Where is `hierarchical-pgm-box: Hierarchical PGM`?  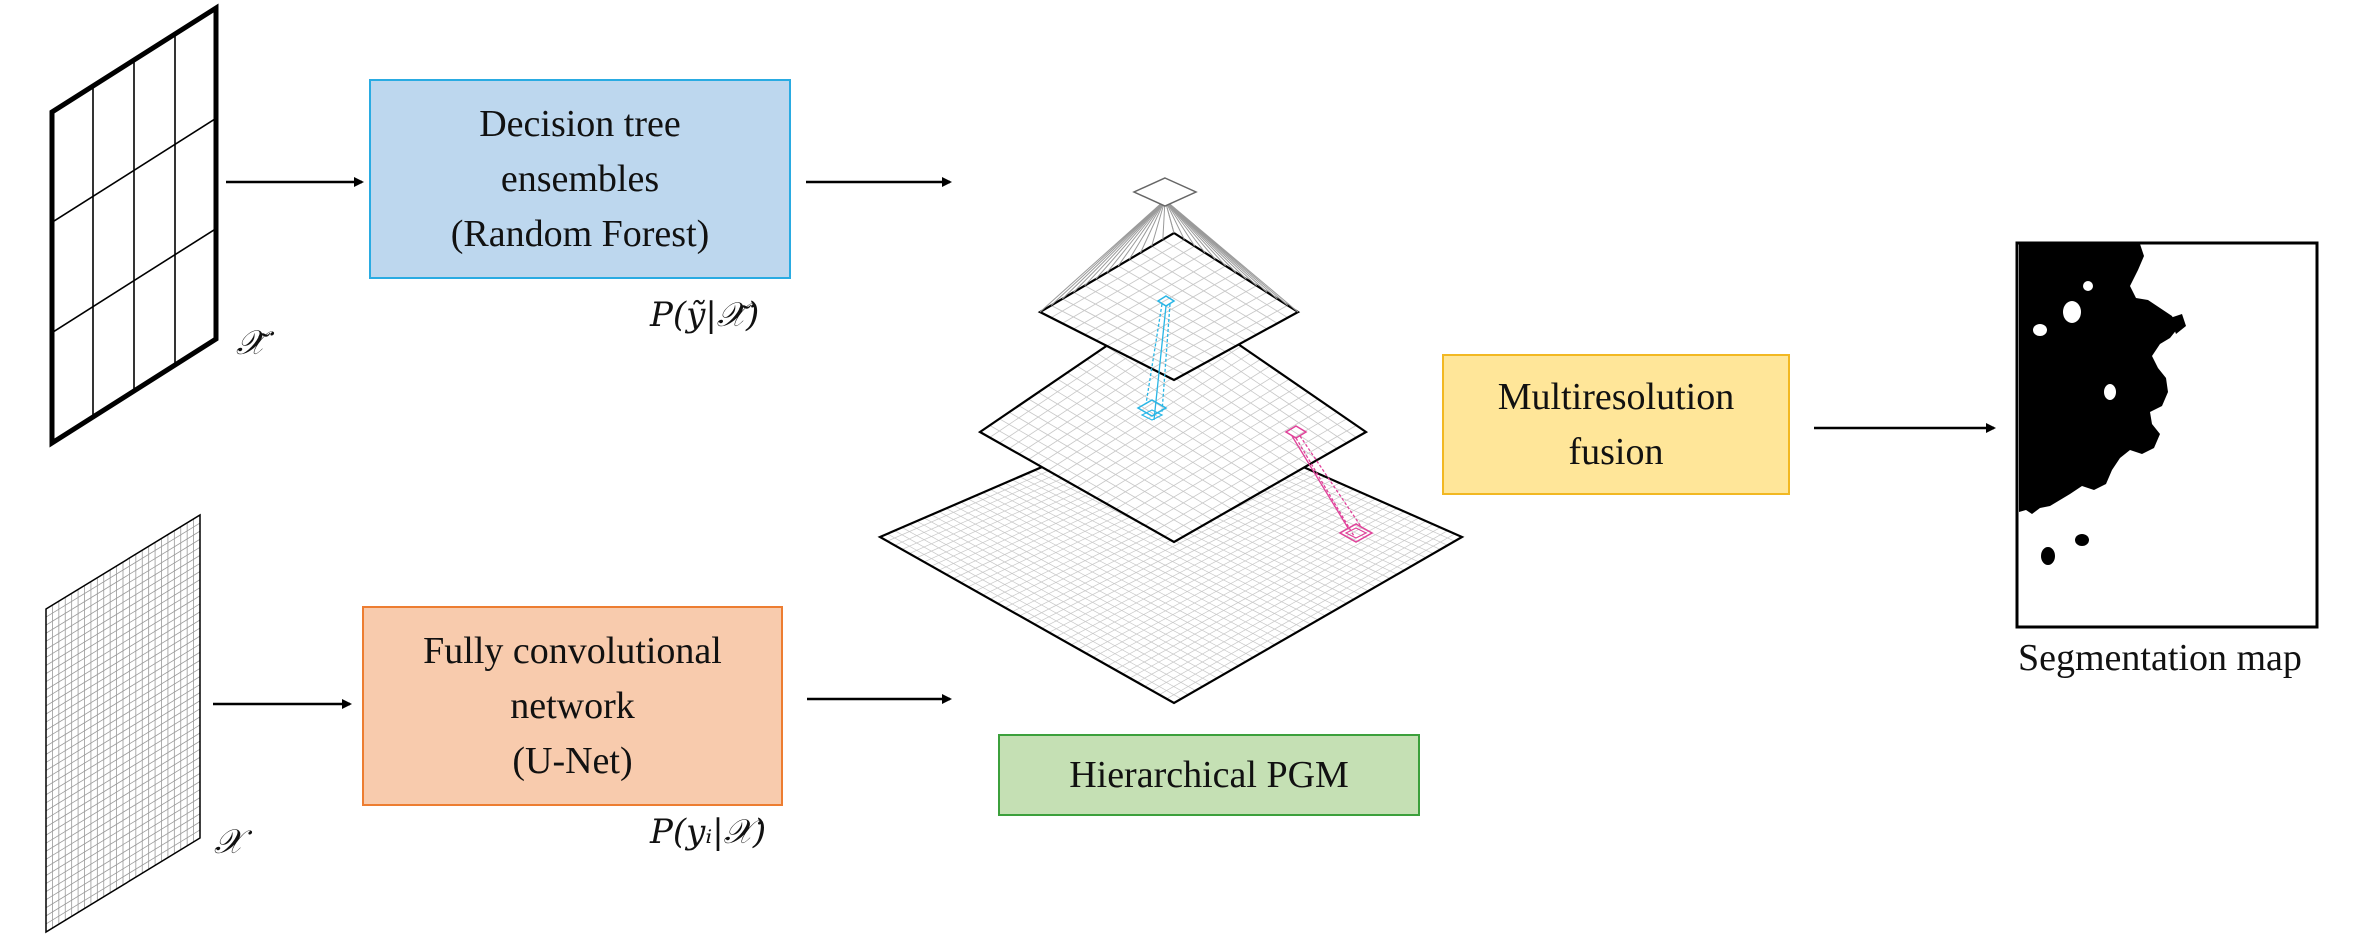 hierarchical-pgm-box: Hierarchical PGM is located at coordinates (1209, 775).